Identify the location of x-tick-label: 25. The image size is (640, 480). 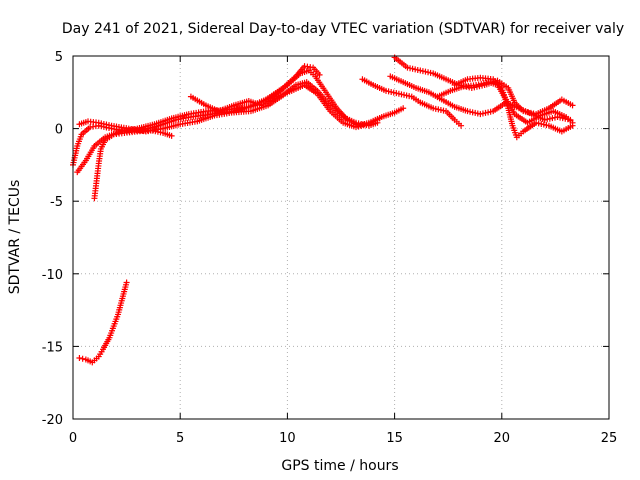
(609, 438).